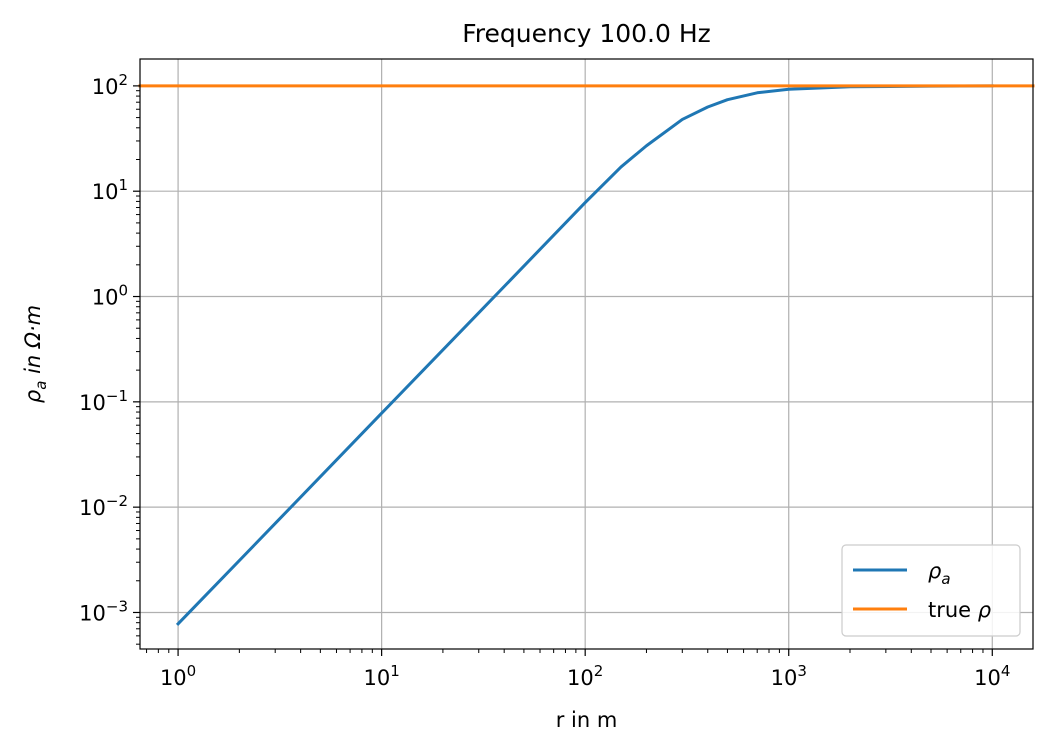  Describe the element at coordinates (103, 401) in the screenshot. I see `y-tick-label: 10⁻¹` at that location.